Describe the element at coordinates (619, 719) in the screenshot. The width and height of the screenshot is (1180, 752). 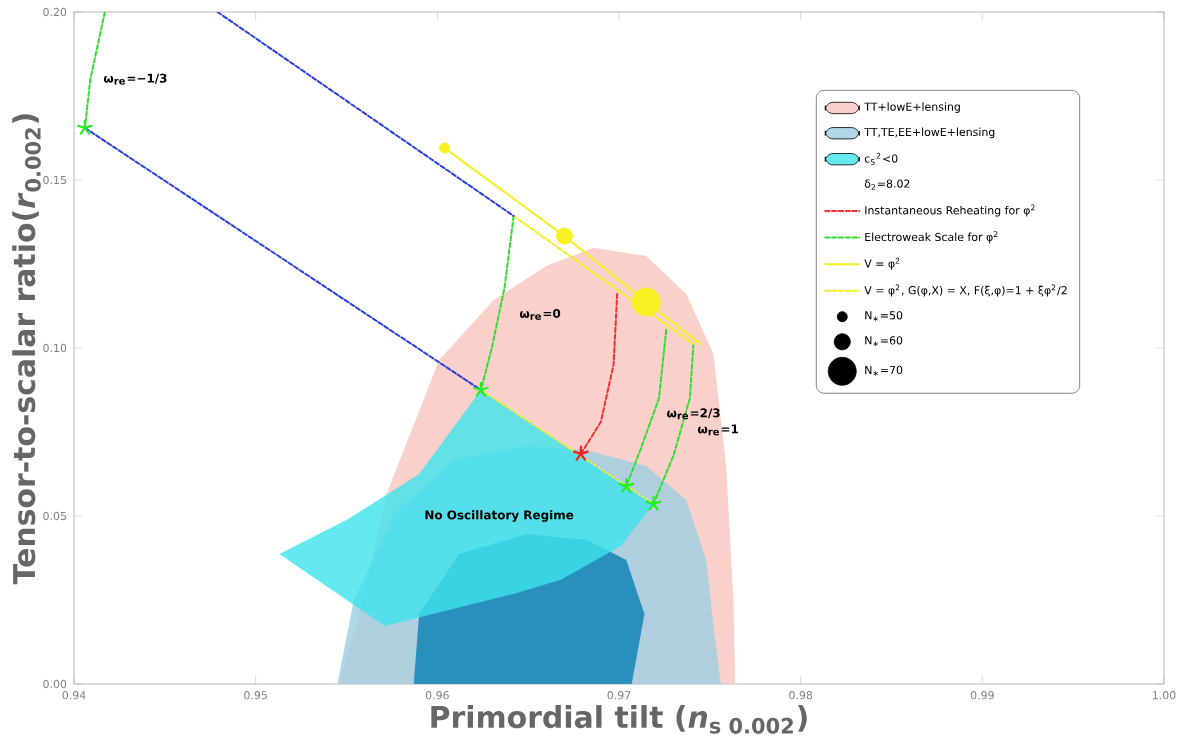
I see `x-axis-title: Primordial tilt (n$_{s 0.002}$)` at that location.